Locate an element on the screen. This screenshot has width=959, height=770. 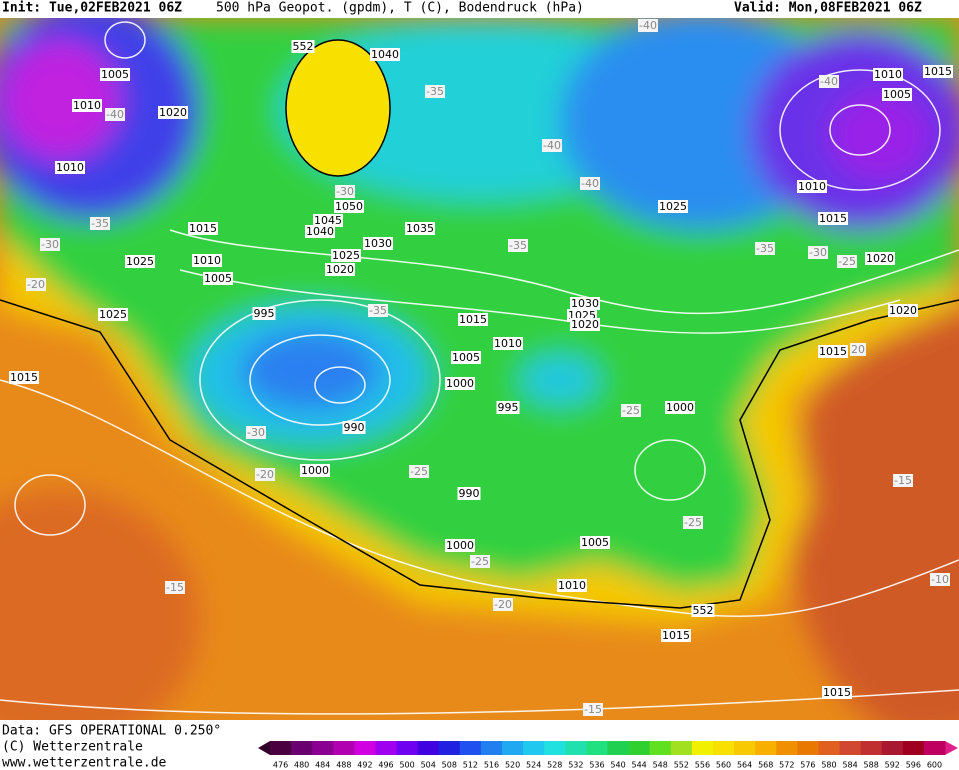
colorbar-label: 520 is located at coordinates (512, 765).